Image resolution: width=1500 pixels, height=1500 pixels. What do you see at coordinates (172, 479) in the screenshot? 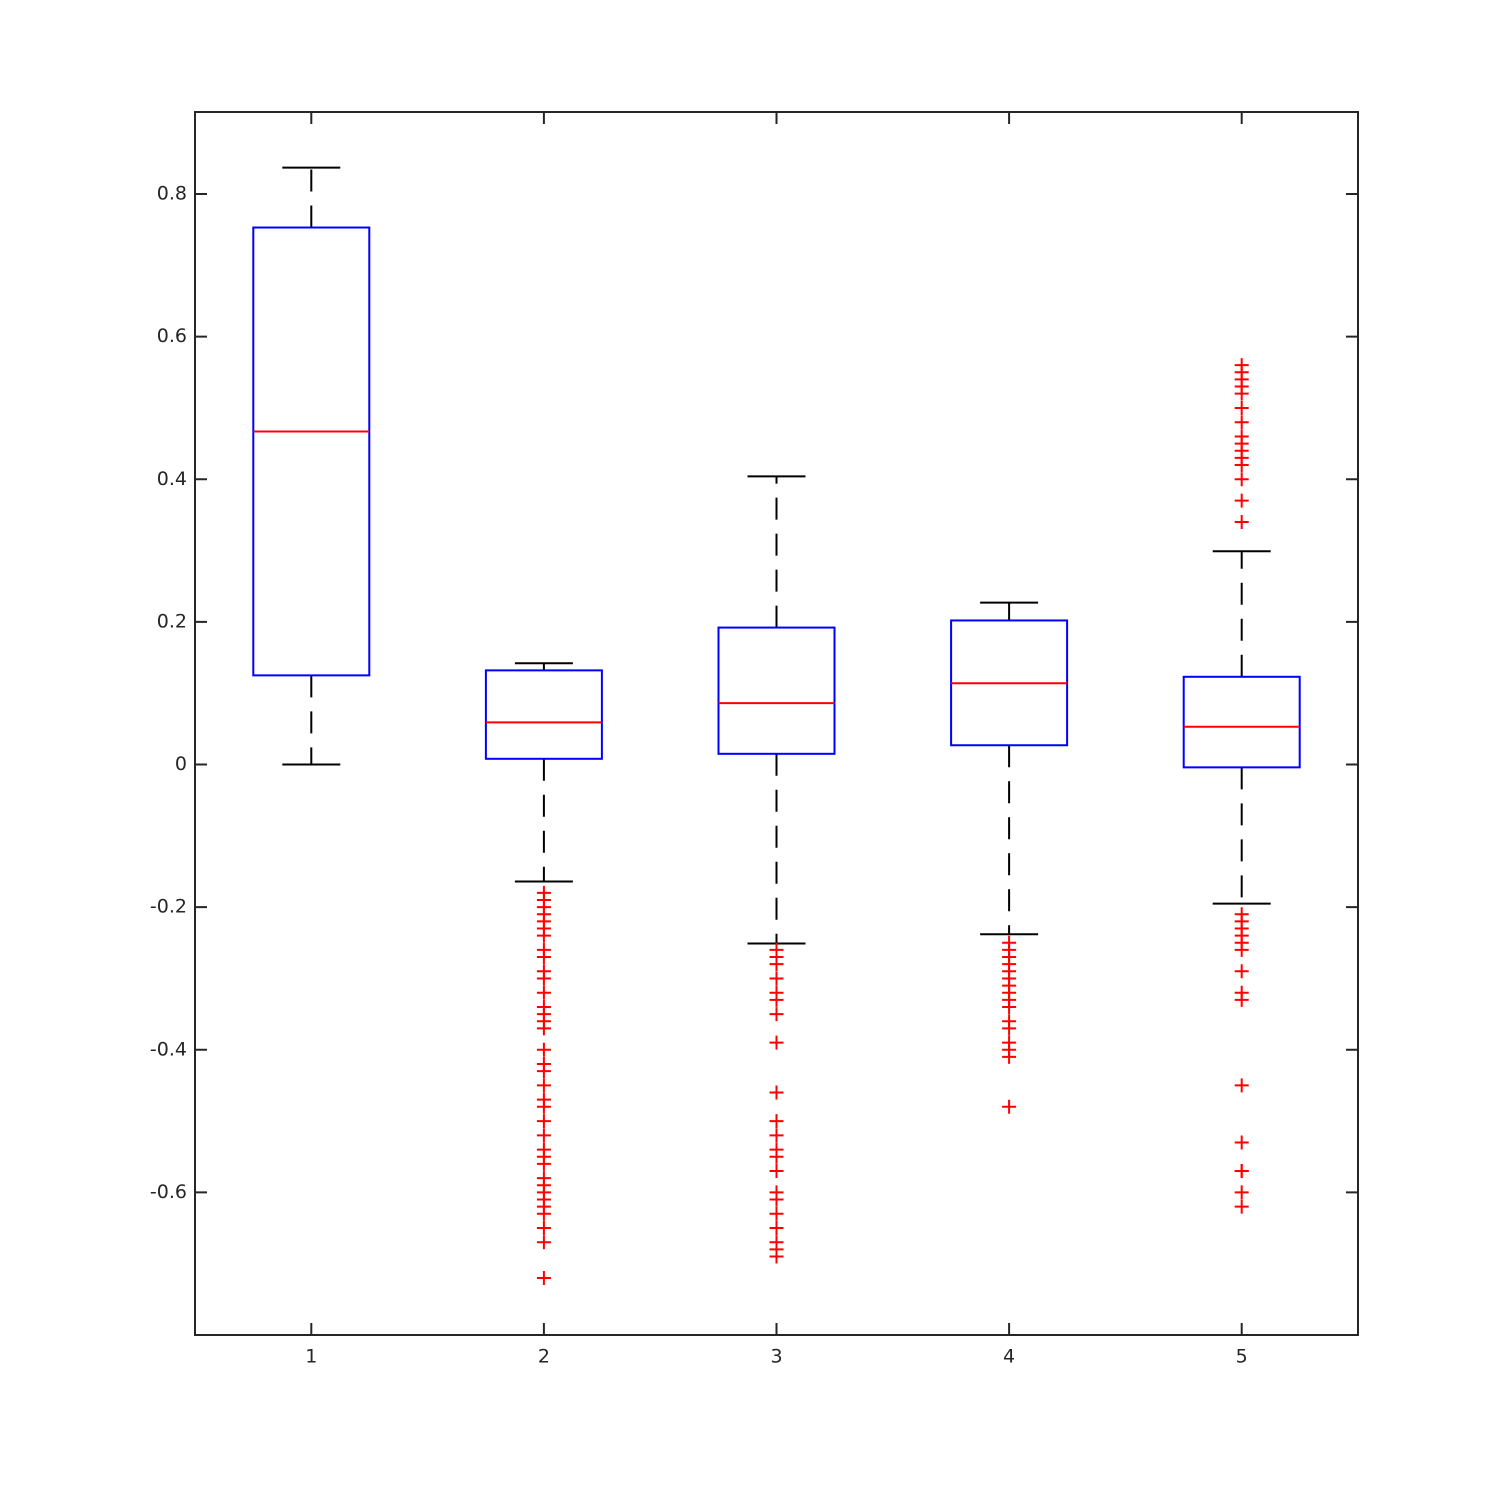
I see `y-tick-label: 0.4` at bounding box center [172, 479].